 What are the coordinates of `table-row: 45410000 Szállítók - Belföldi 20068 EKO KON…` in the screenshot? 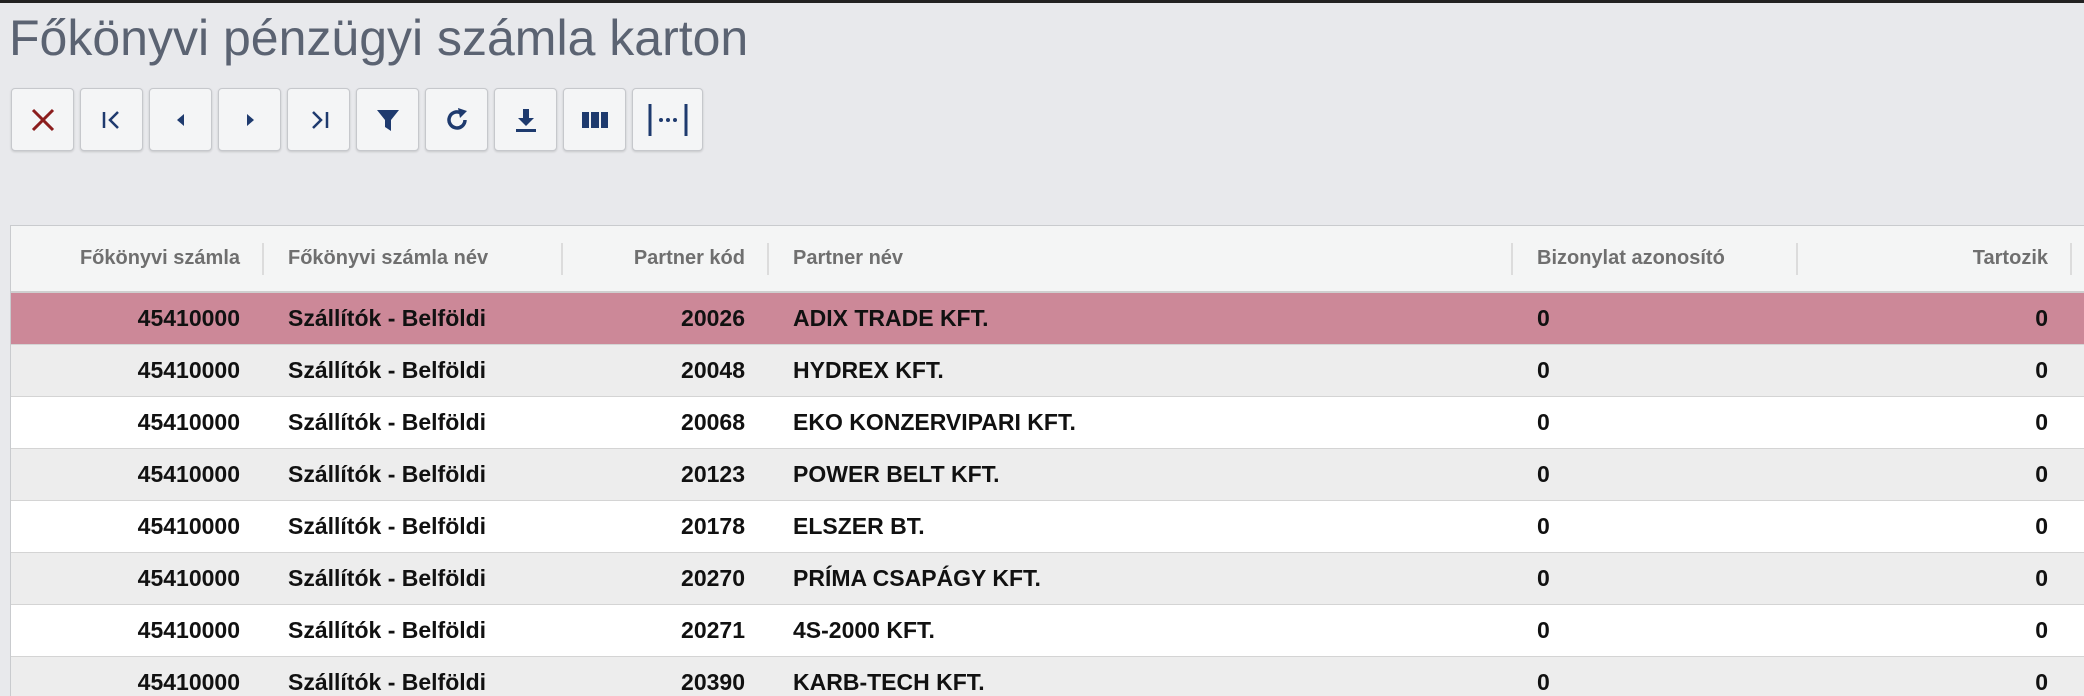 It's located at (1047, 423).